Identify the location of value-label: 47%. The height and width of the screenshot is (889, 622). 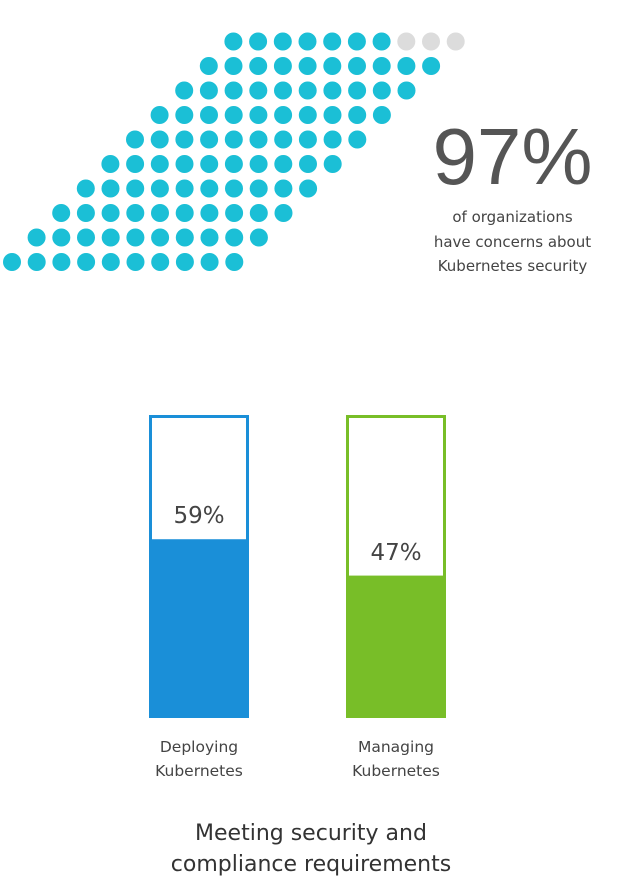
(396, 552).